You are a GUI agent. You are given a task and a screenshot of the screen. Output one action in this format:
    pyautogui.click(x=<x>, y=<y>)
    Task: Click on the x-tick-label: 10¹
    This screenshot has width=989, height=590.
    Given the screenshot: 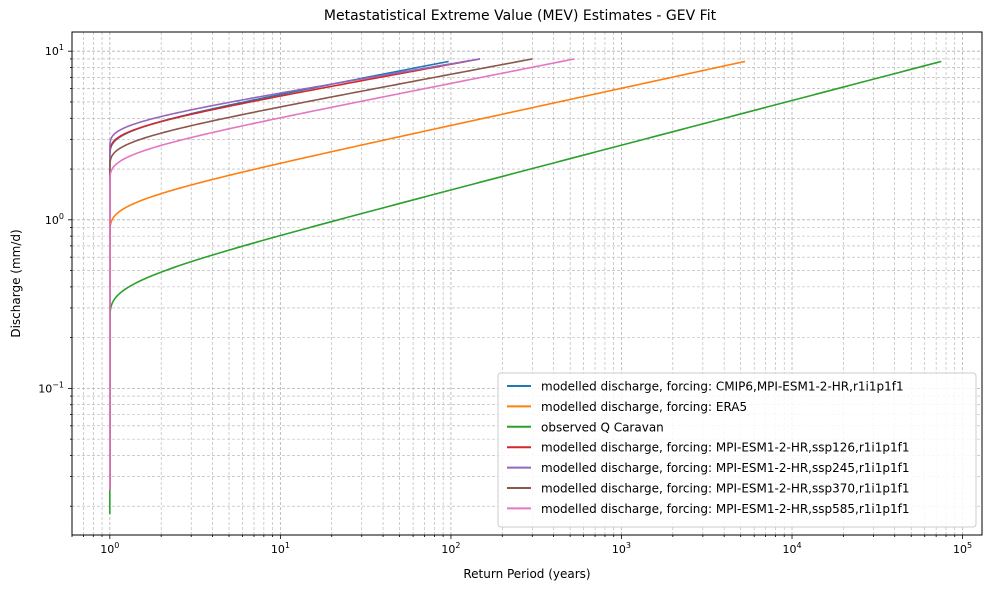 What is the action you would take?
    pyautogui.click(x=280, y=548)
    